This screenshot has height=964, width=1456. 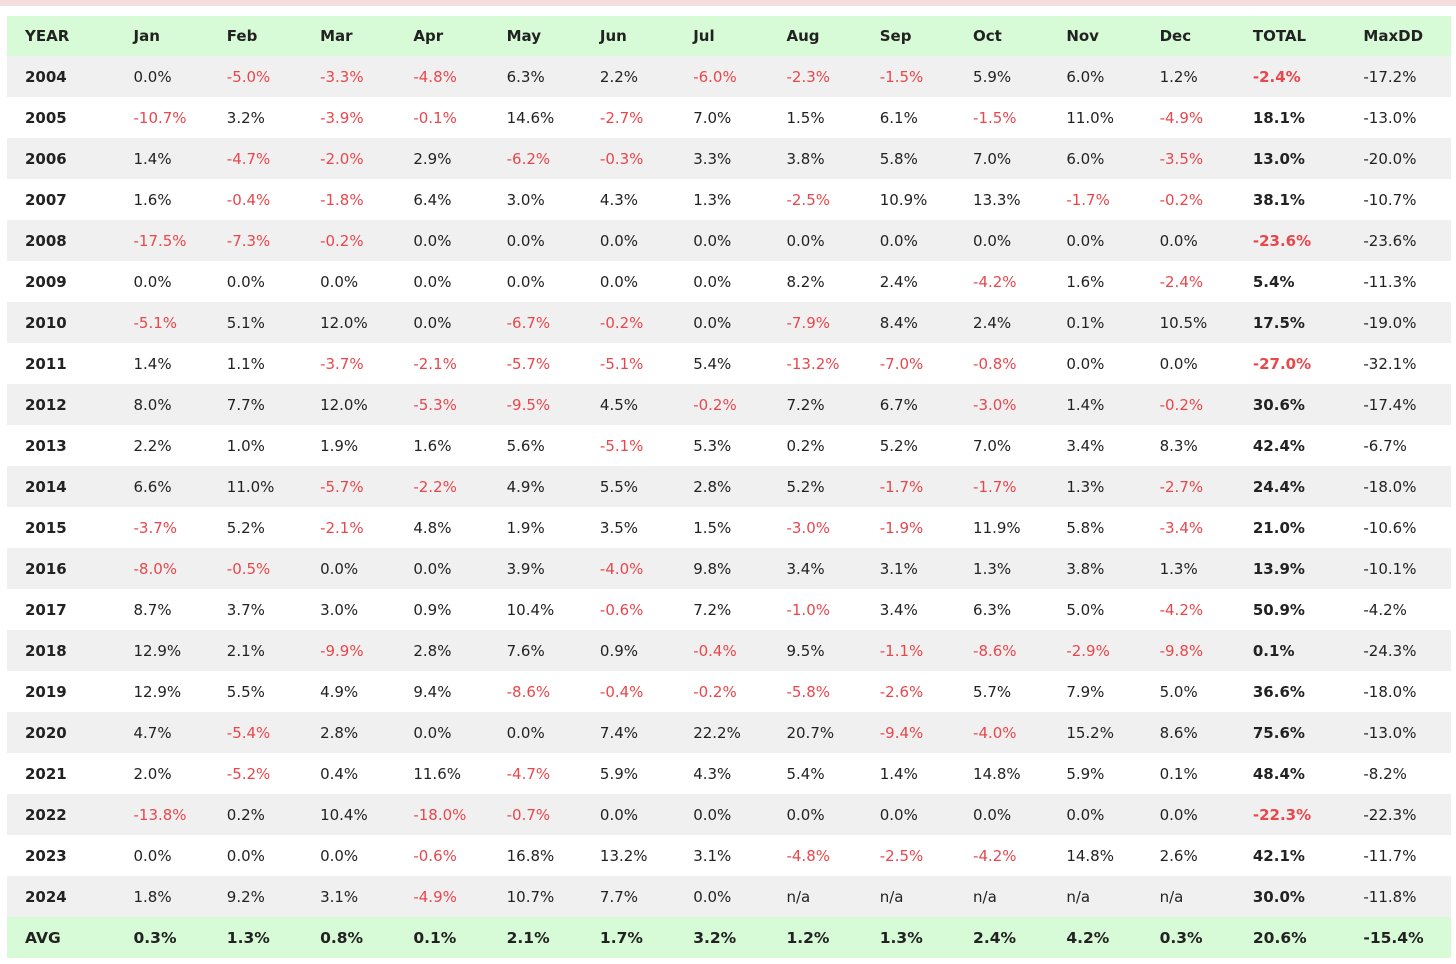 I want to click on year-cell: 2014, so click(x=61, y=486).